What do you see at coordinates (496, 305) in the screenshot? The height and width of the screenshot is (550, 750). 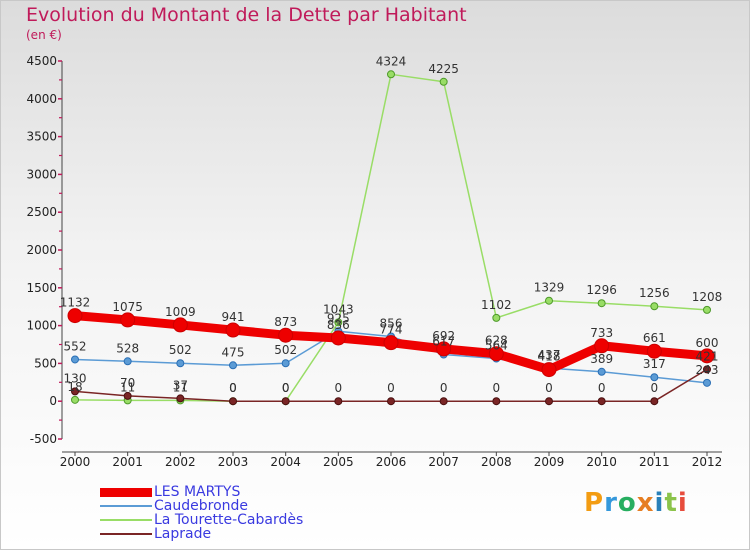 I see `data-label: 1102` at bounding box center [496, 305].